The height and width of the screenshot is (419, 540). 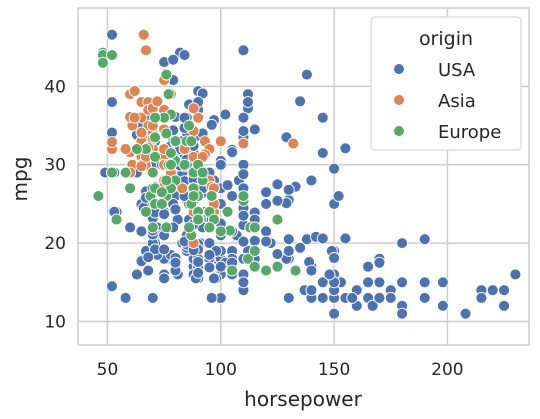 What do you see at coordinates (221, 370) in the screenshot?
I see `x-tick-label: 100` at bounding box center [221, 370].